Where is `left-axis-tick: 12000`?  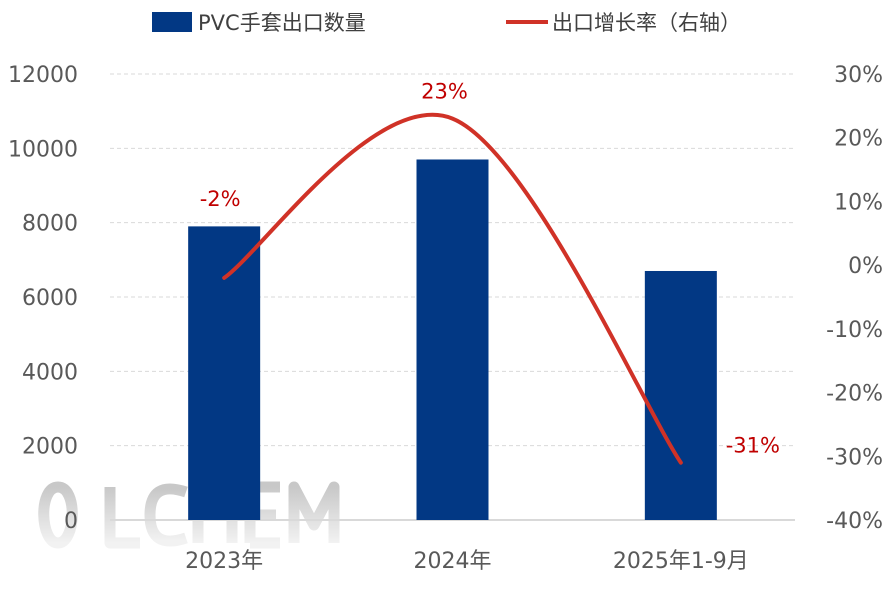
left-axis-tick: 12000 is located at coordinates (43, 75).